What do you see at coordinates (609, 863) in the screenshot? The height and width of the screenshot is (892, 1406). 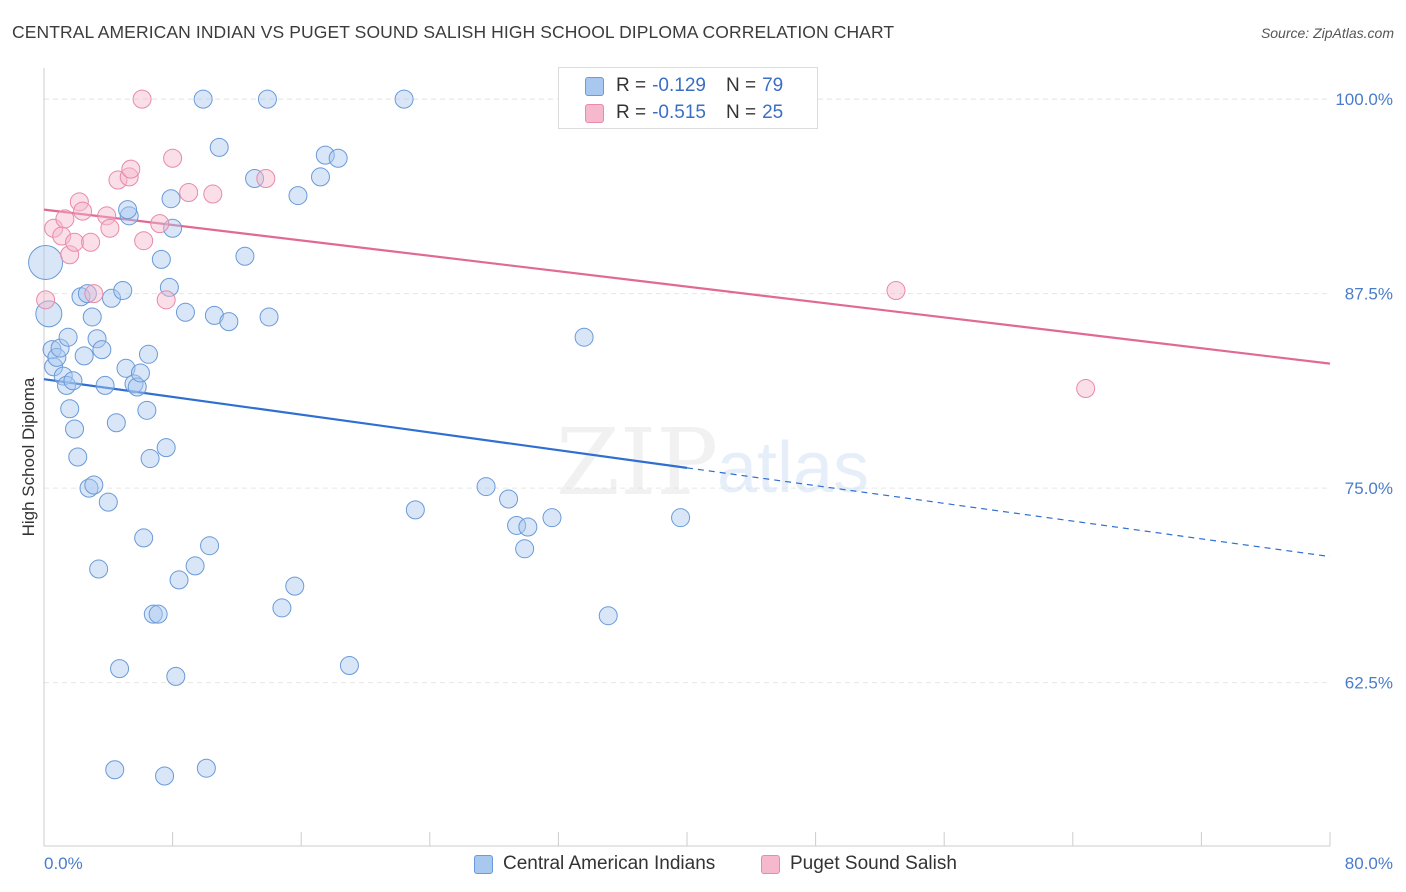 I see `series-name-central-american: Central American Indians` at bounding box center [609, 863].